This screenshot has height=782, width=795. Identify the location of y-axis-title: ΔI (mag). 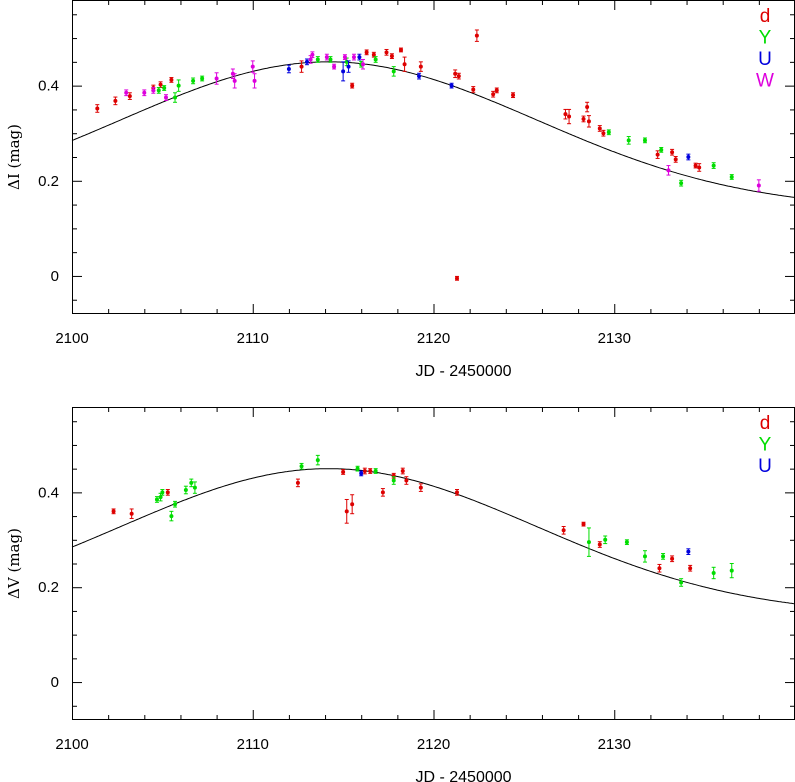
(14, 157).